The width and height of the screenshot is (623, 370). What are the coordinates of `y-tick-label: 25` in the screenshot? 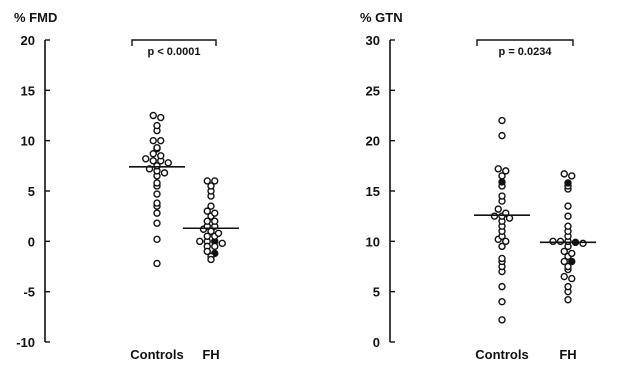 It's located at (373, 90).